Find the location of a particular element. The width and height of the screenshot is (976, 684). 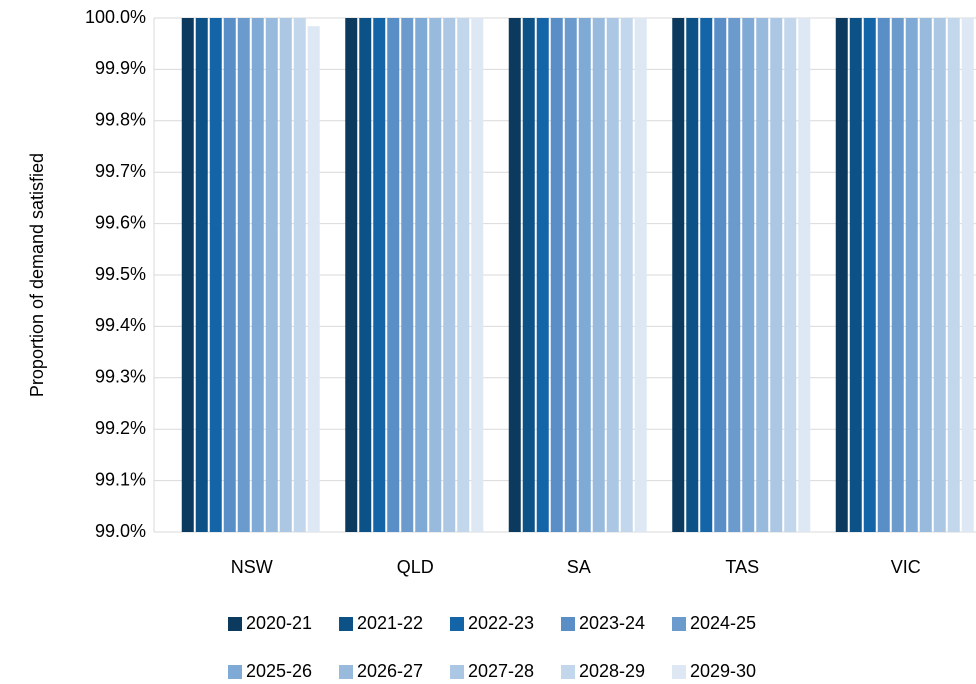

x-tick-label: VIC is located at coordinates (906, 567).